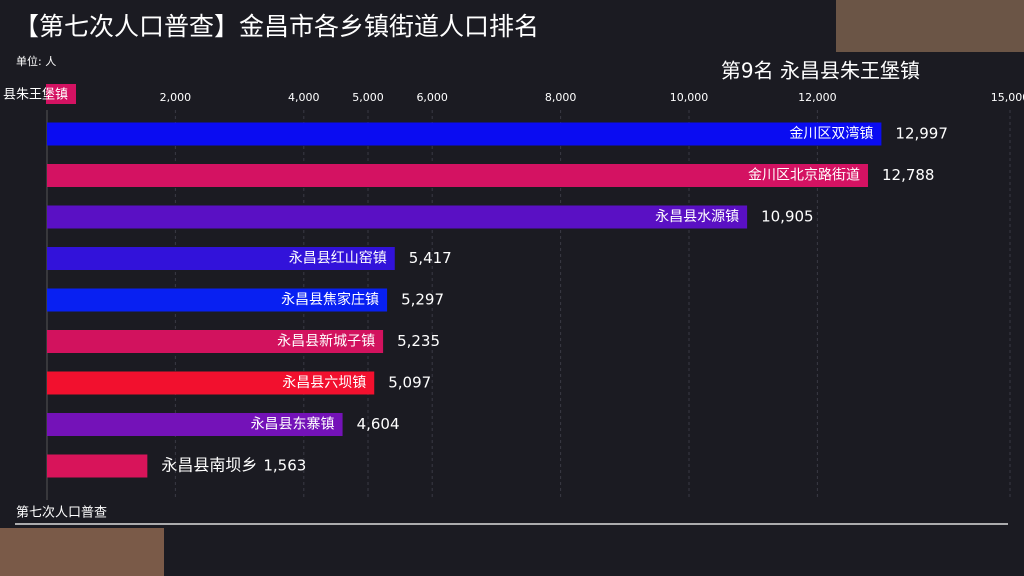  What do you see at coordinates (284, 466) in the screenshot?
I see `value-label: 1,563` at bounding box center [284, 466].